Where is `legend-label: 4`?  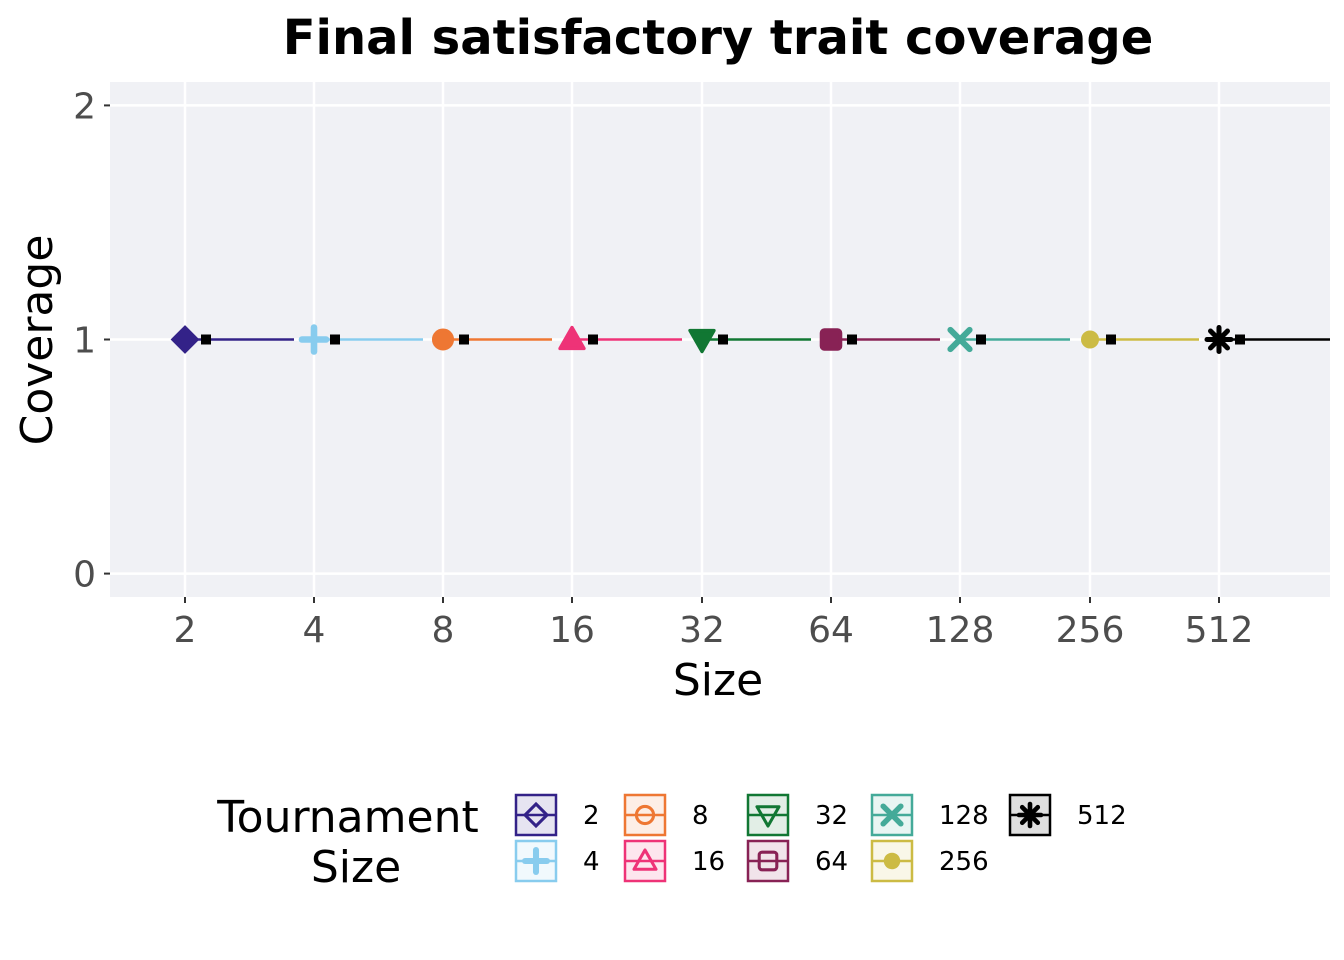
legend-label: 4 is located at coordinates (591, 862).